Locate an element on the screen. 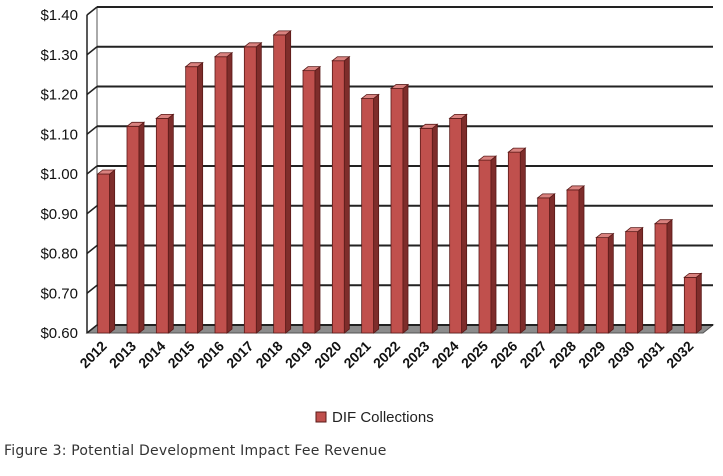 The image size is (723, 476). x-tick-label: 2018 is located at coordinates (268, 354).